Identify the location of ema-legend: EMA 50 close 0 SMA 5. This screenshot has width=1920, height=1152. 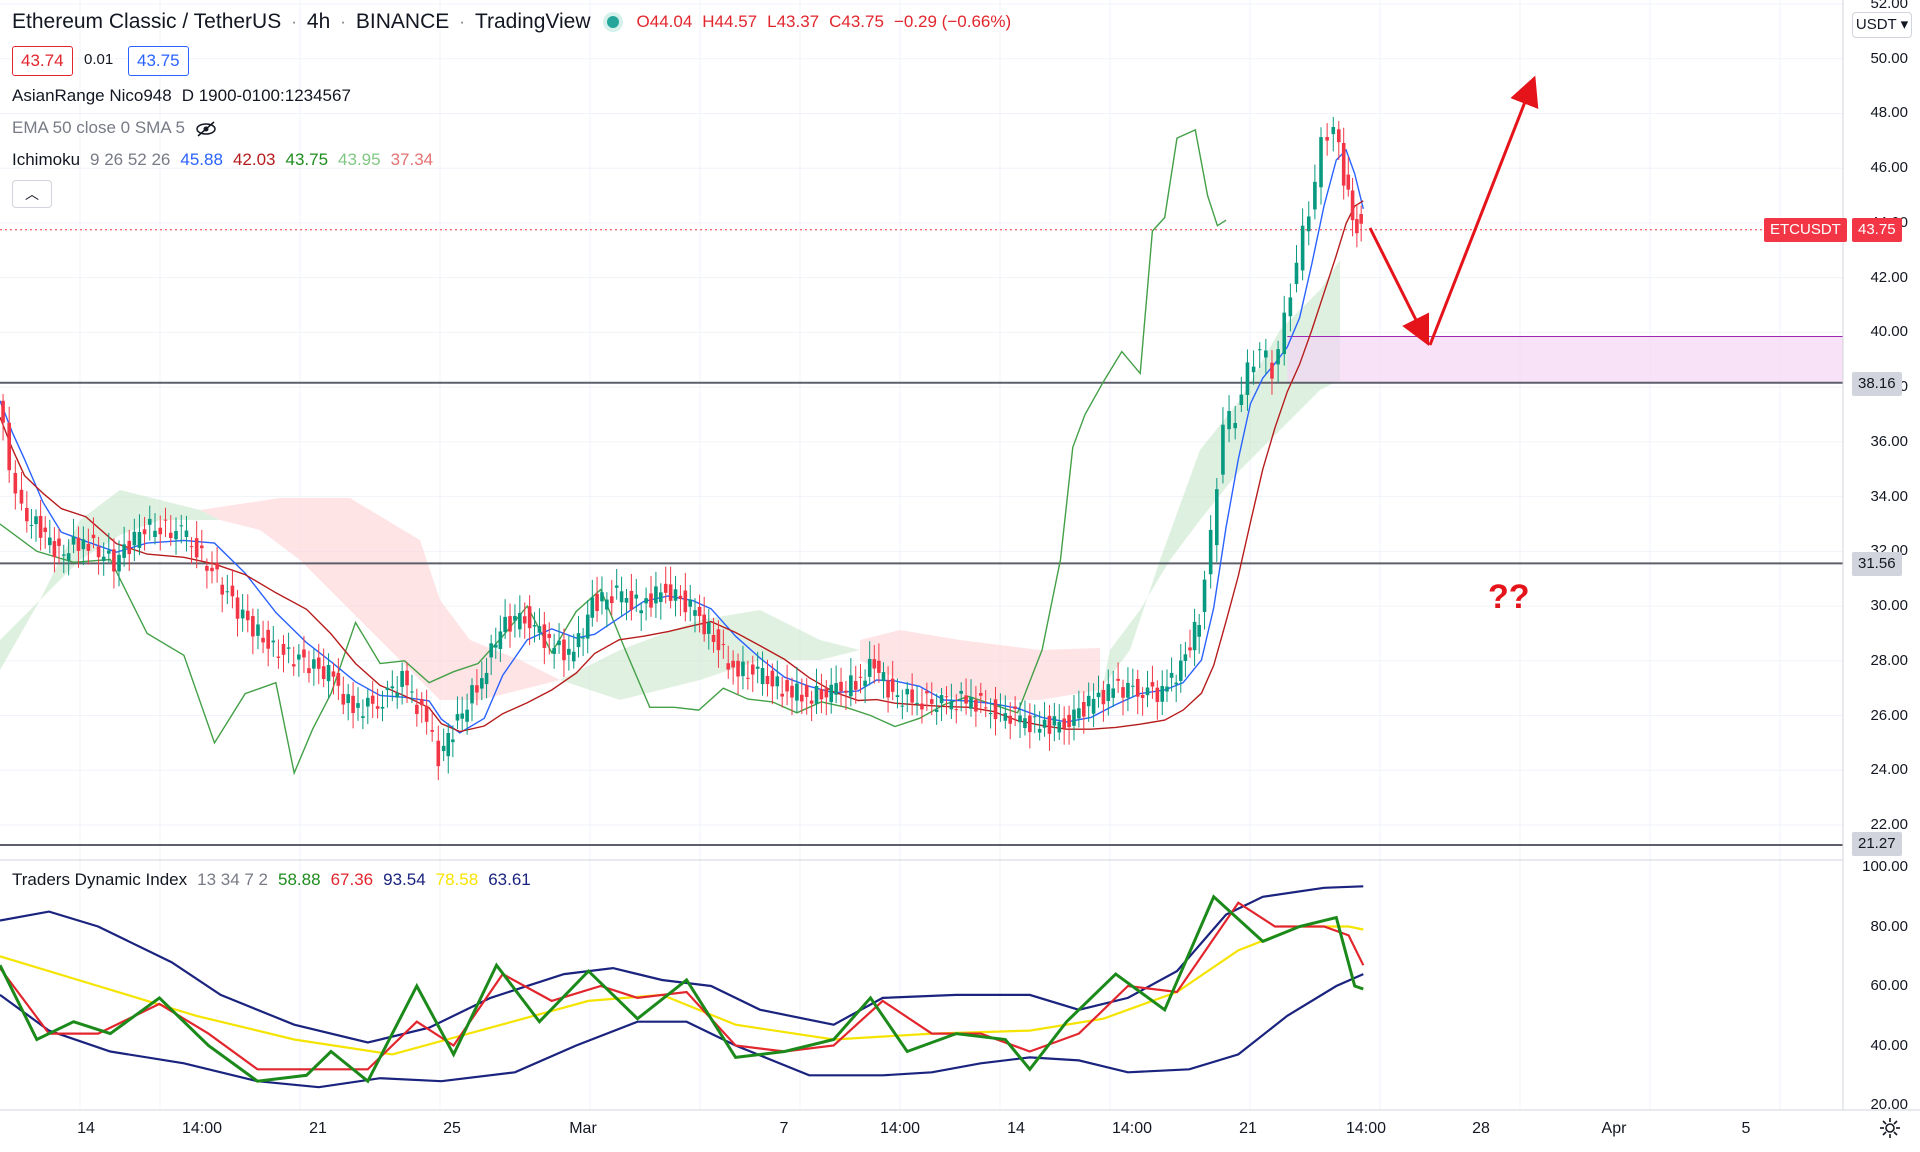
(114, 128).